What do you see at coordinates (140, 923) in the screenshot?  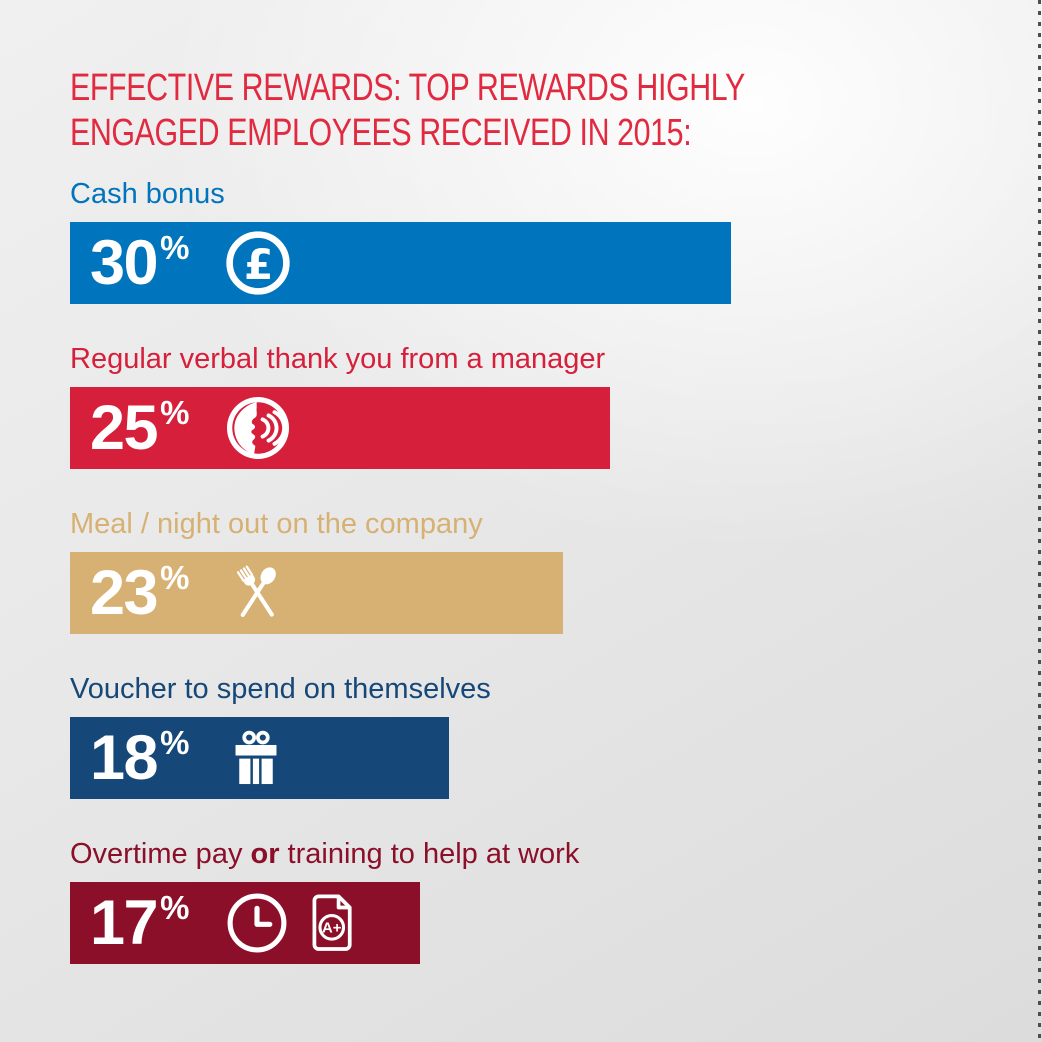 I see `reward-value: 17%` at bounding box center [140, 923].